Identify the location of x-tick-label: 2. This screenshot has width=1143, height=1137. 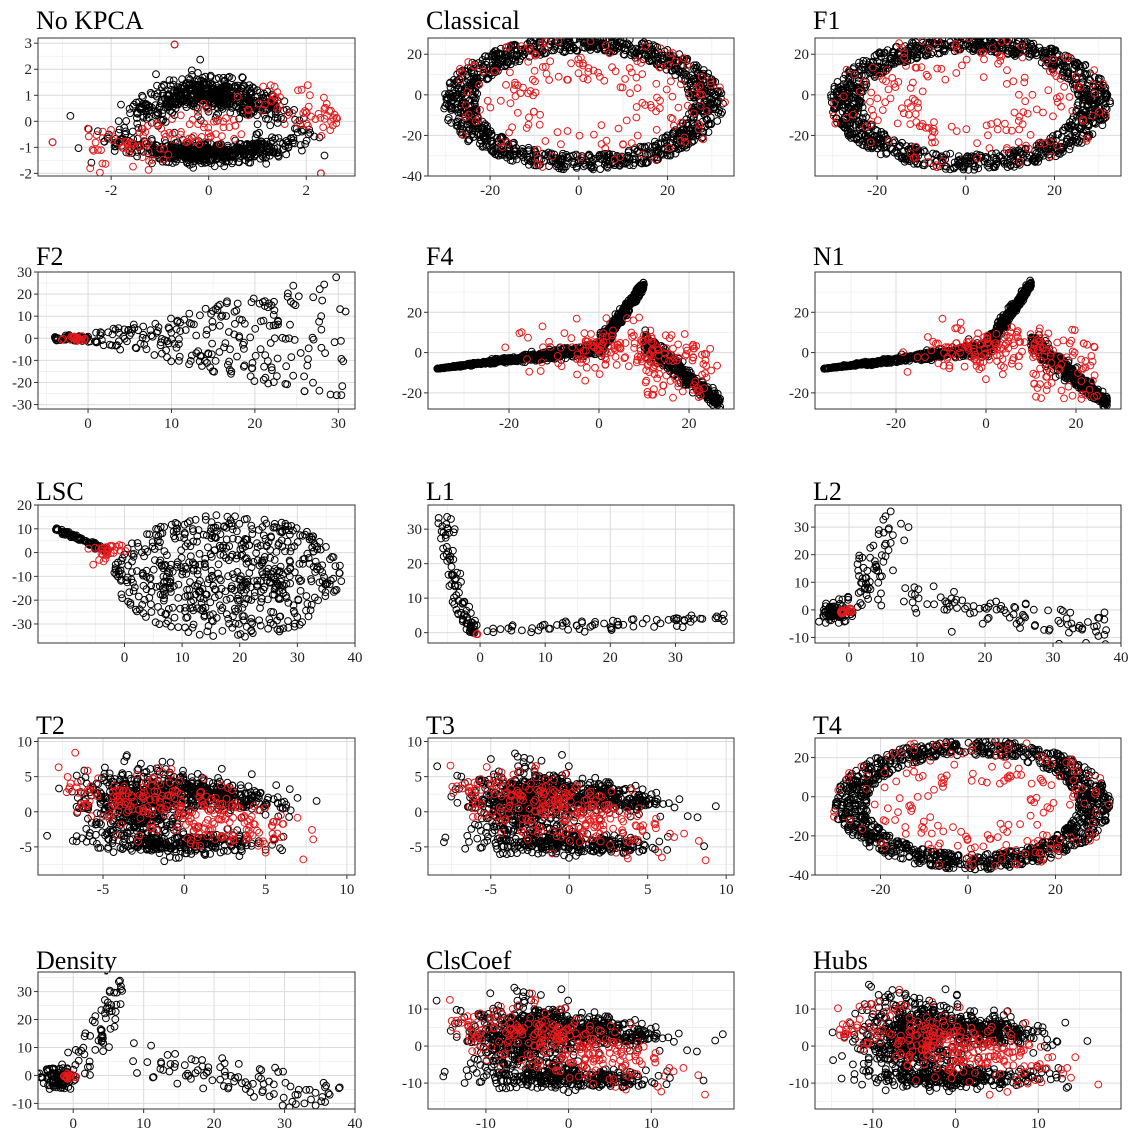
(306, 191).